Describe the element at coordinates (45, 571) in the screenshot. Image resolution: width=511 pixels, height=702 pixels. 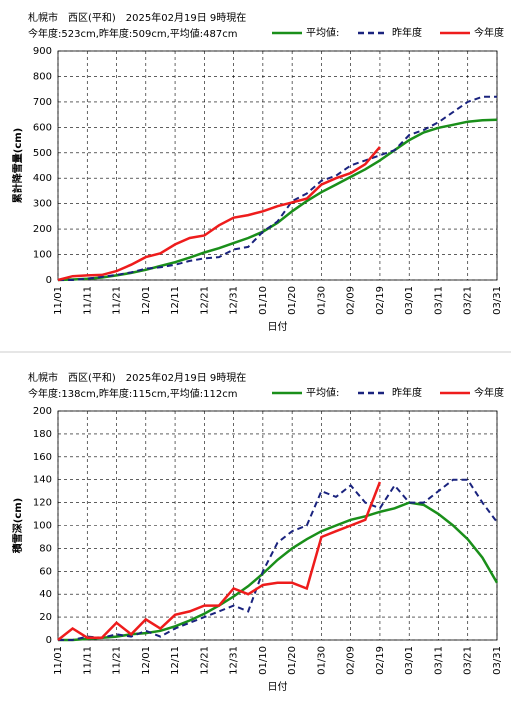
I see `y-tick-label: 60` at that location.